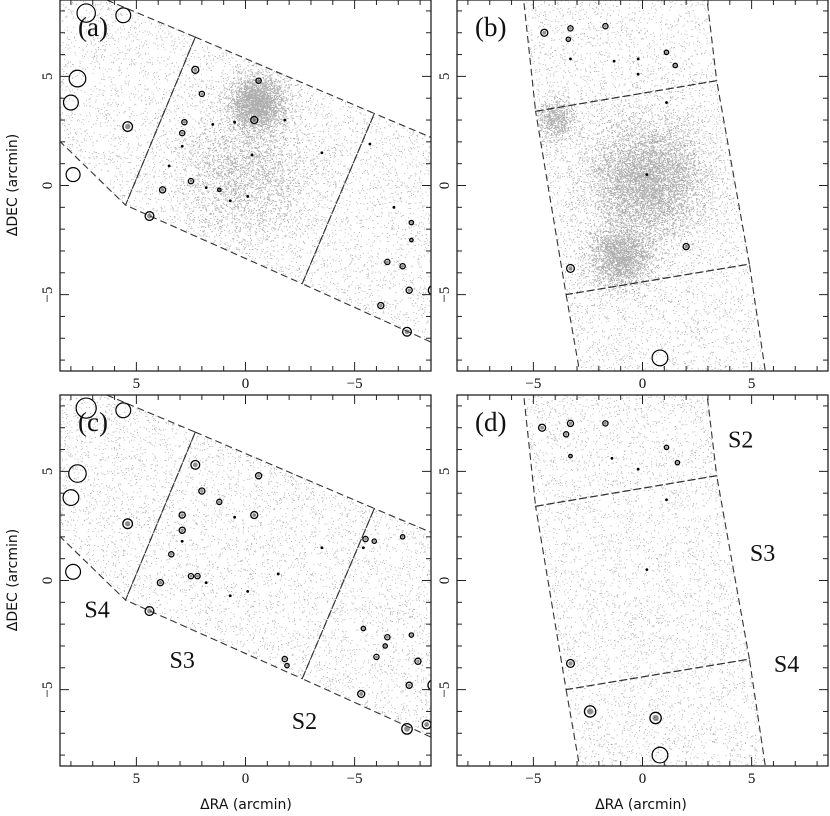  I want to click on region-label: S4, so click(786, 665).